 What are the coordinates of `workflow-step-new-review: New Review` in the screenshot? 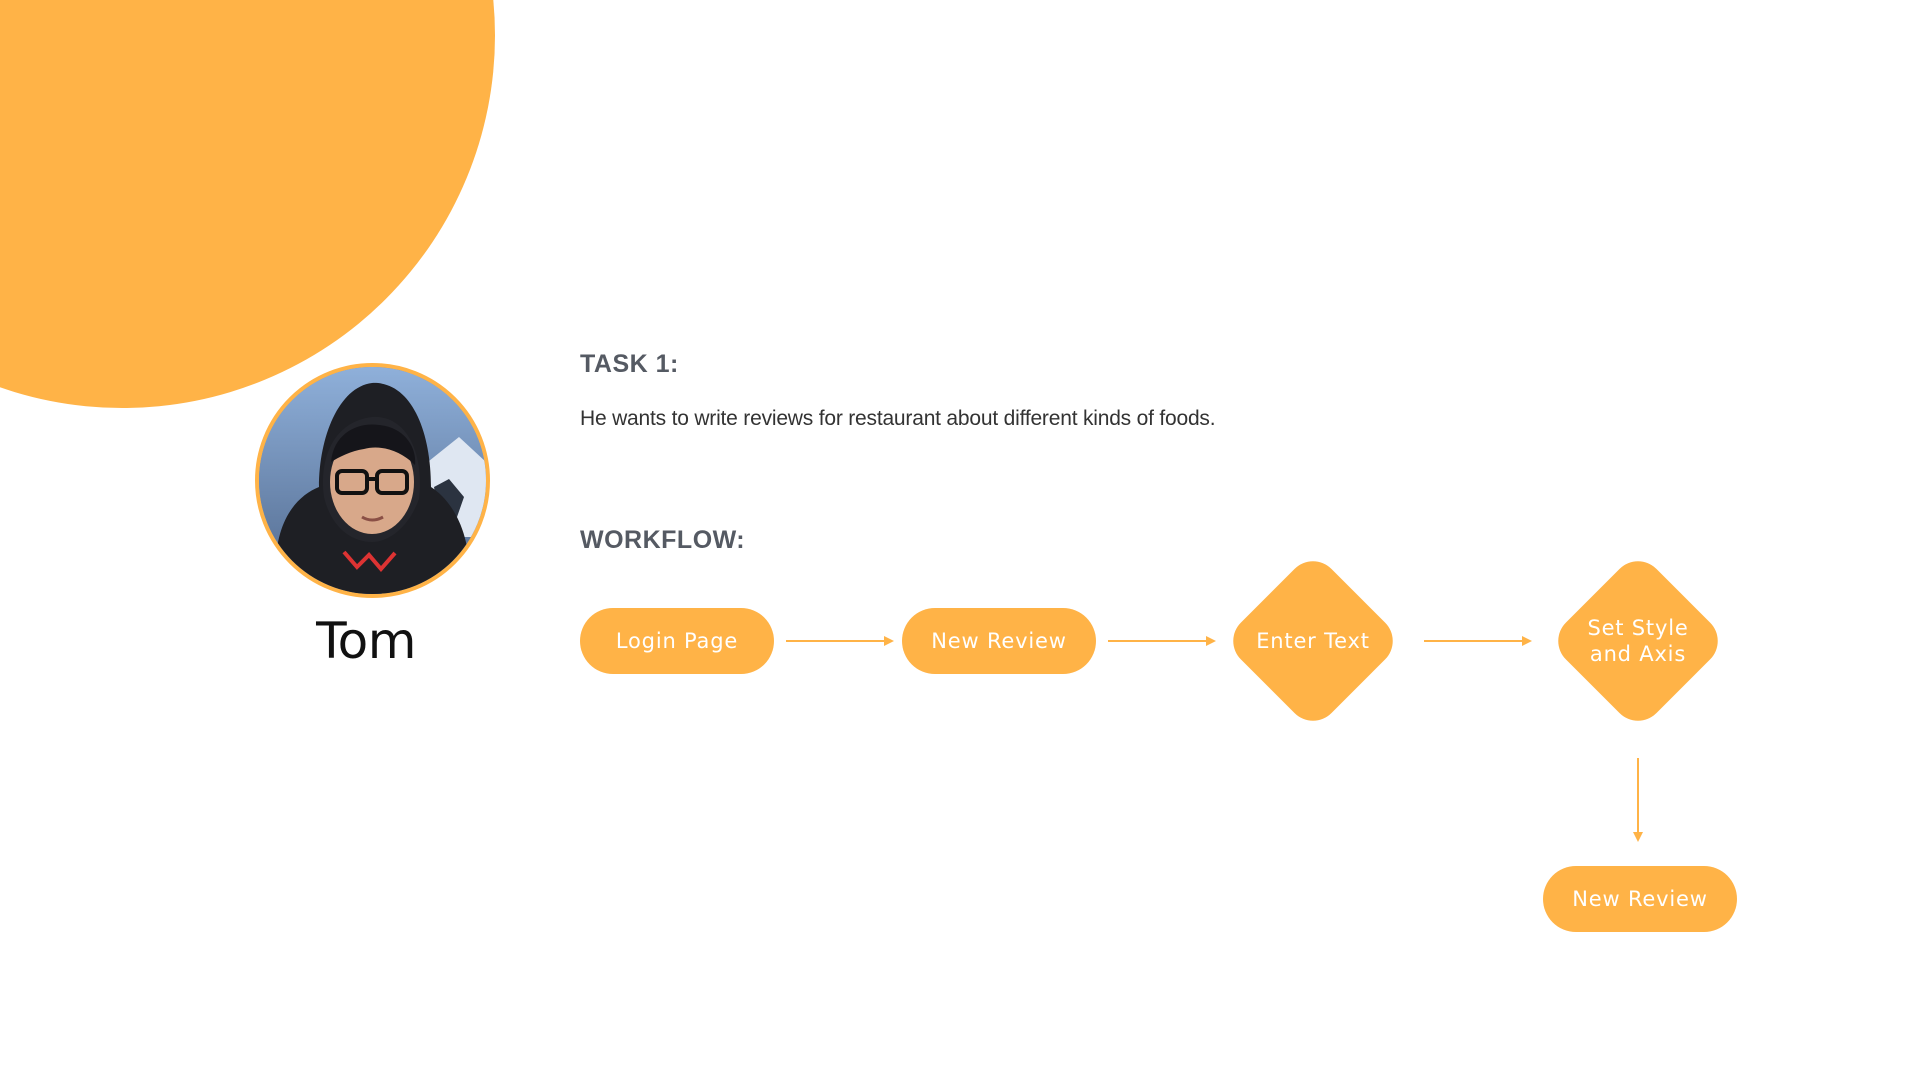 It's located at (999, 641).